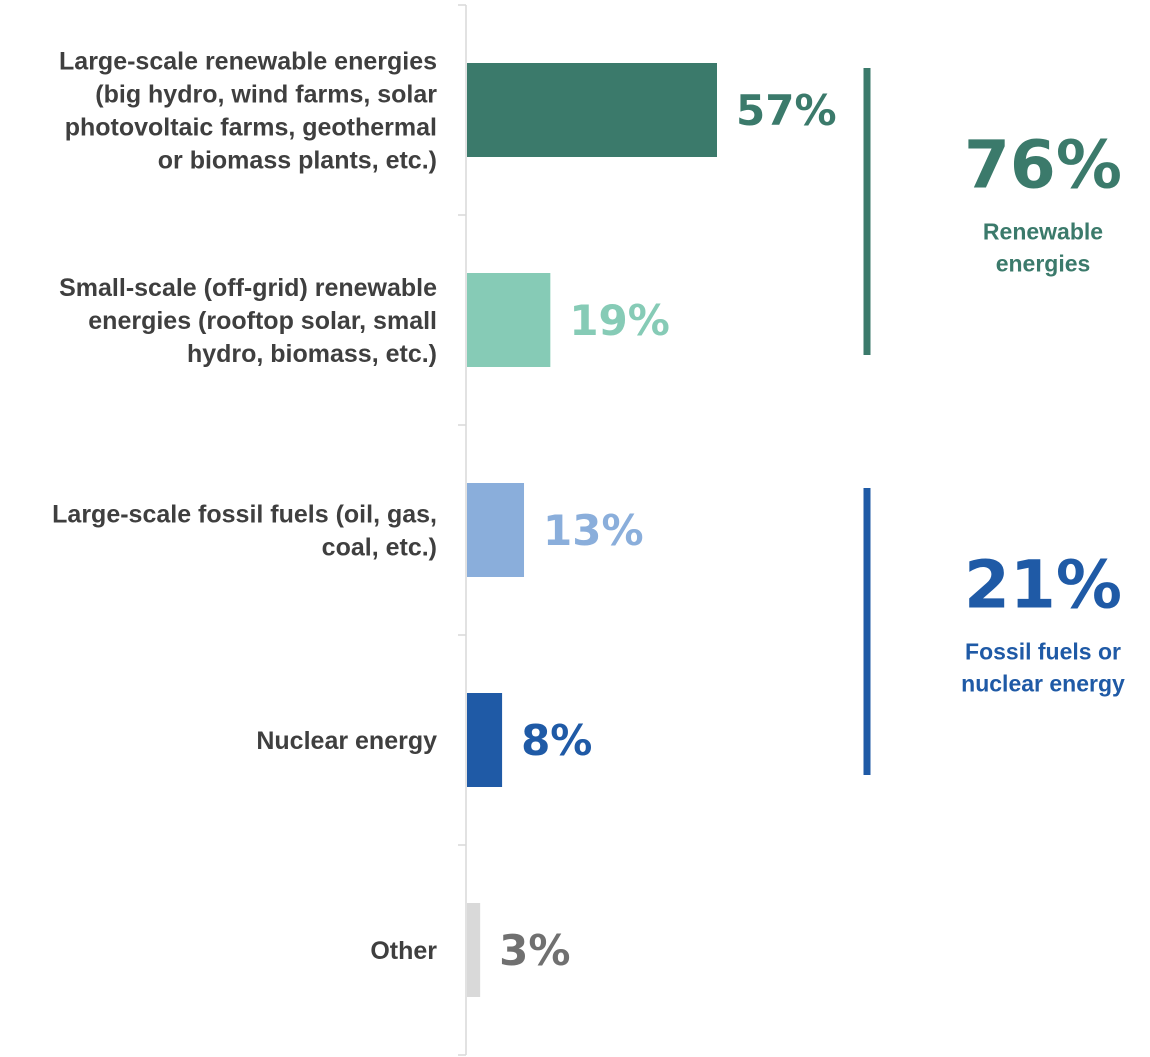  Describe the element at coordinates (379, 548) in the screenshot. I see `category-label: coal, etc.)` at that location.